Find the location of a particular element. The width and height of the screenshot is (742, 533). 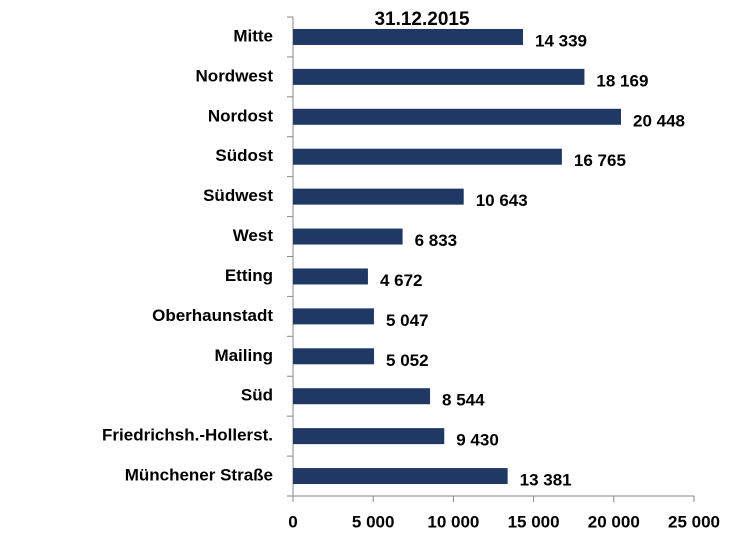

value-label: 20 448 is located at coordinates (659, 120).